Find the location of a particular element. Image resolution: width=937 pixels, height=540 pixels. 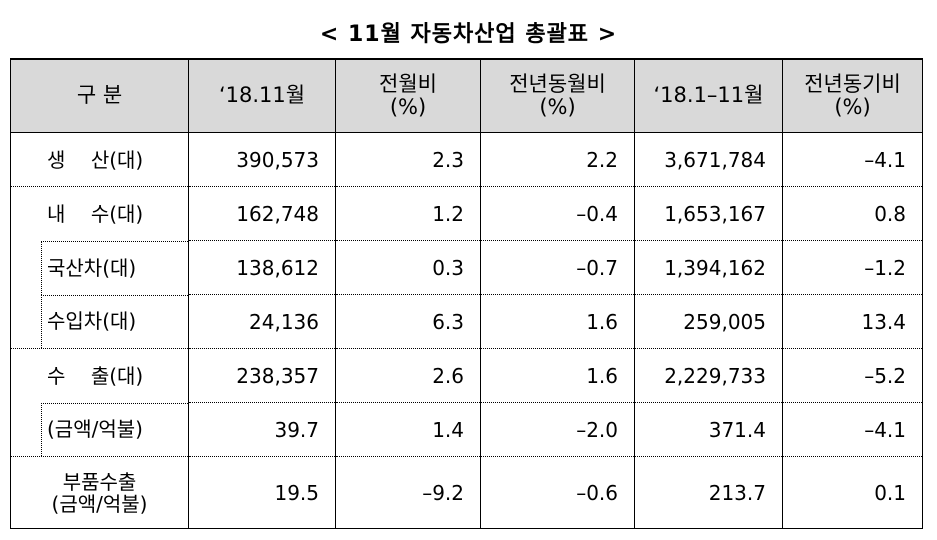

row-label-text: 국산차(대) is located at coordinates (92, 267).